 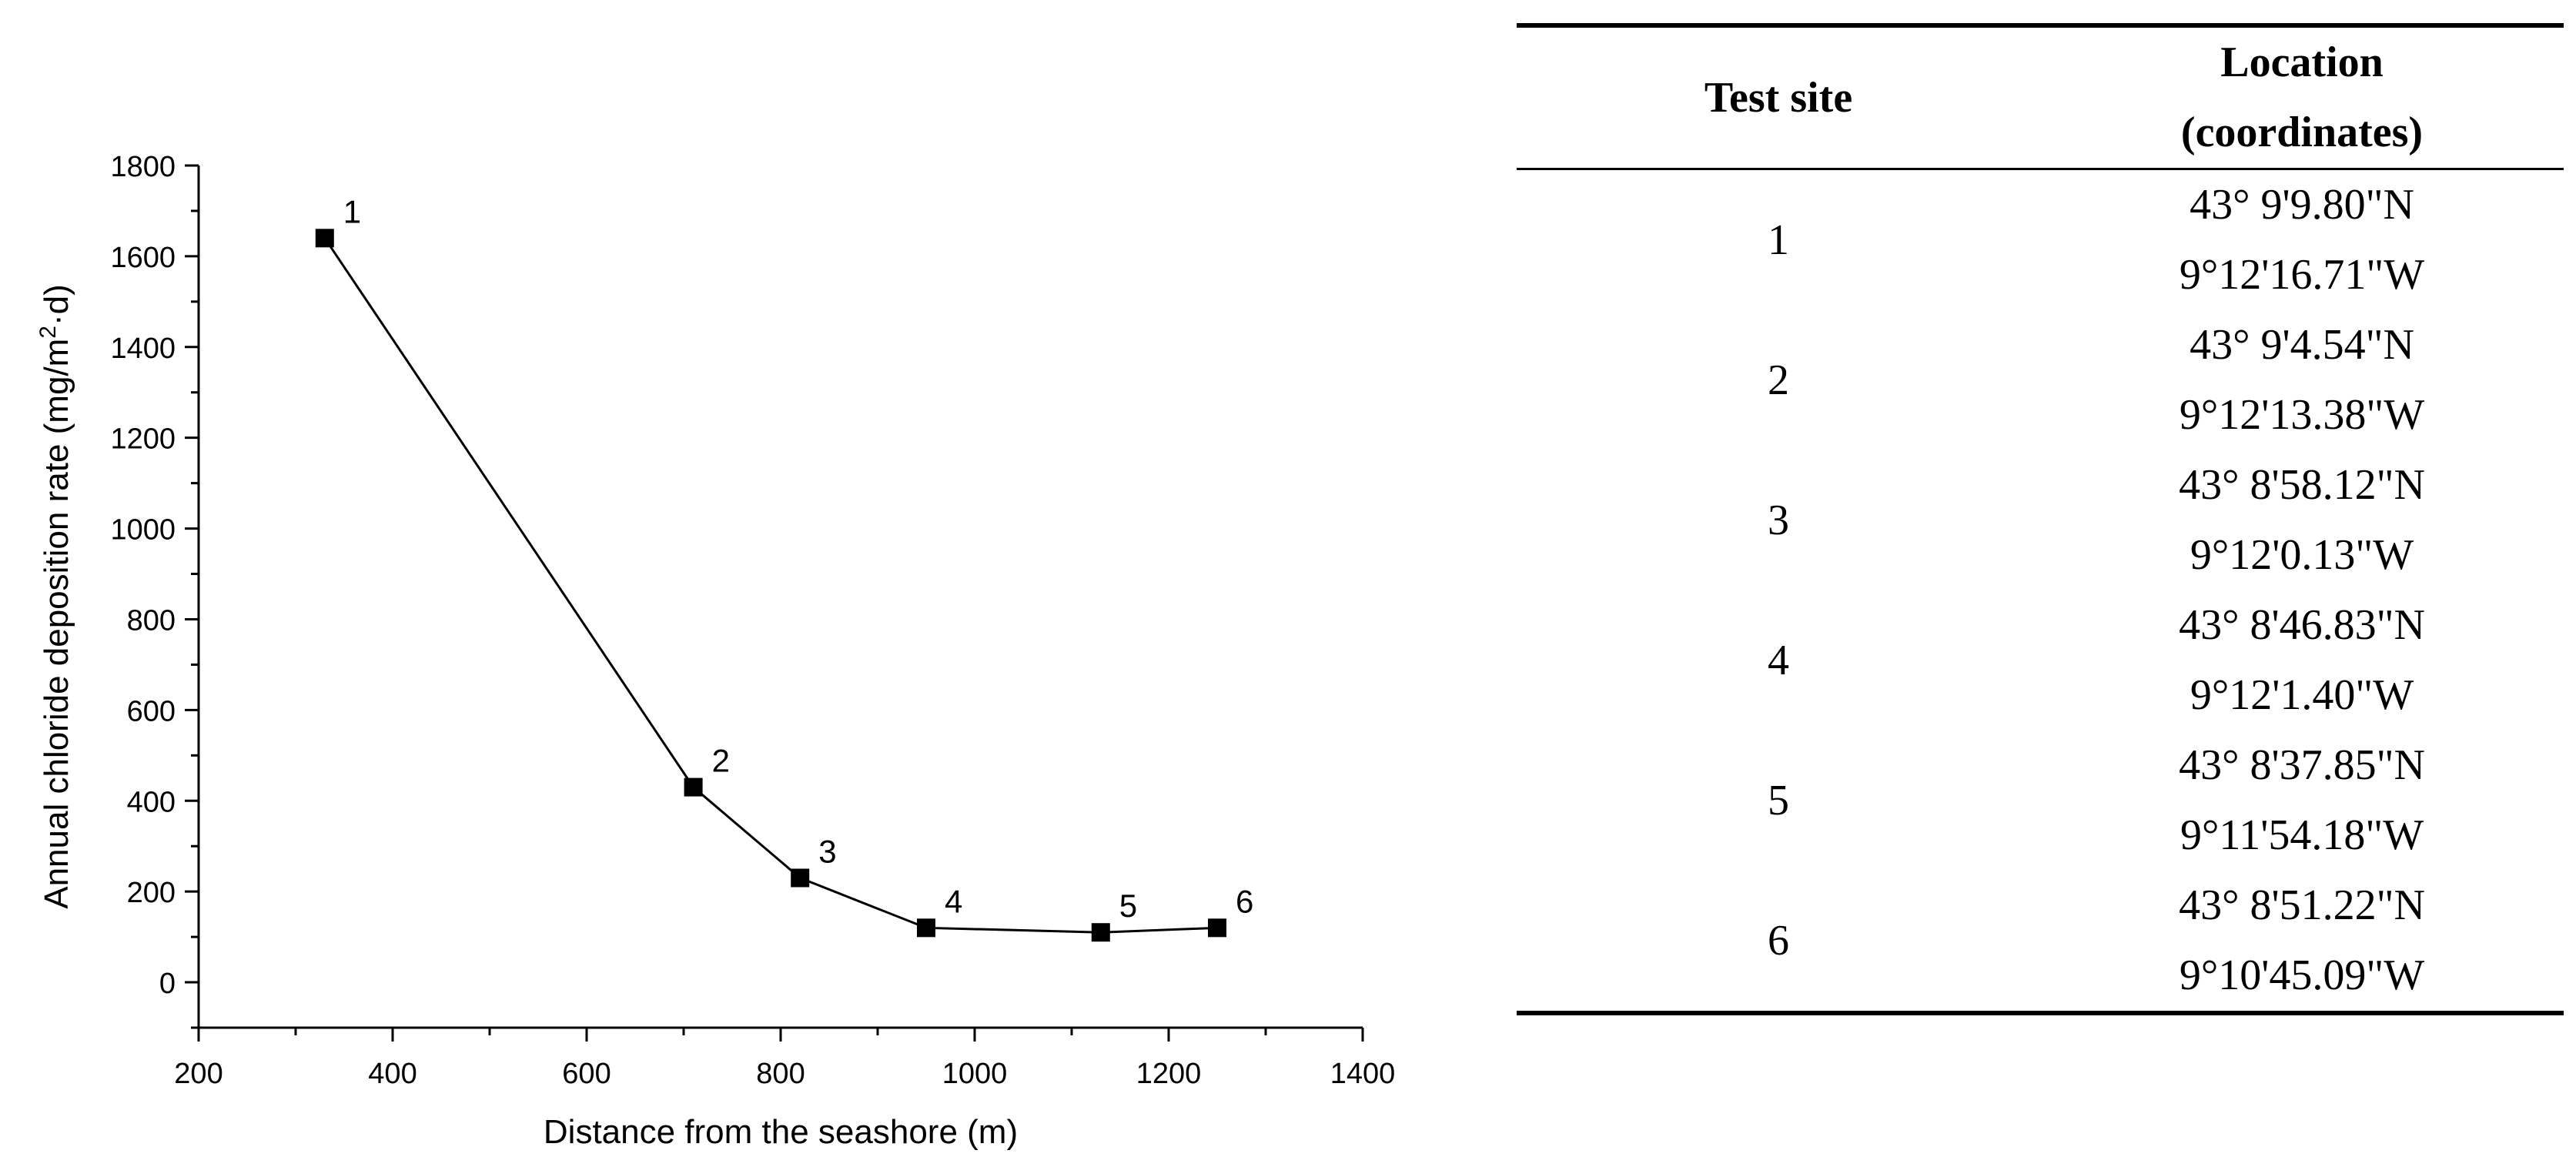 What do you see at coordinates (2302, 975) in the screenshot?
I see `longitude: 9°10'45.09"W` at bounding box center [2302, 975].